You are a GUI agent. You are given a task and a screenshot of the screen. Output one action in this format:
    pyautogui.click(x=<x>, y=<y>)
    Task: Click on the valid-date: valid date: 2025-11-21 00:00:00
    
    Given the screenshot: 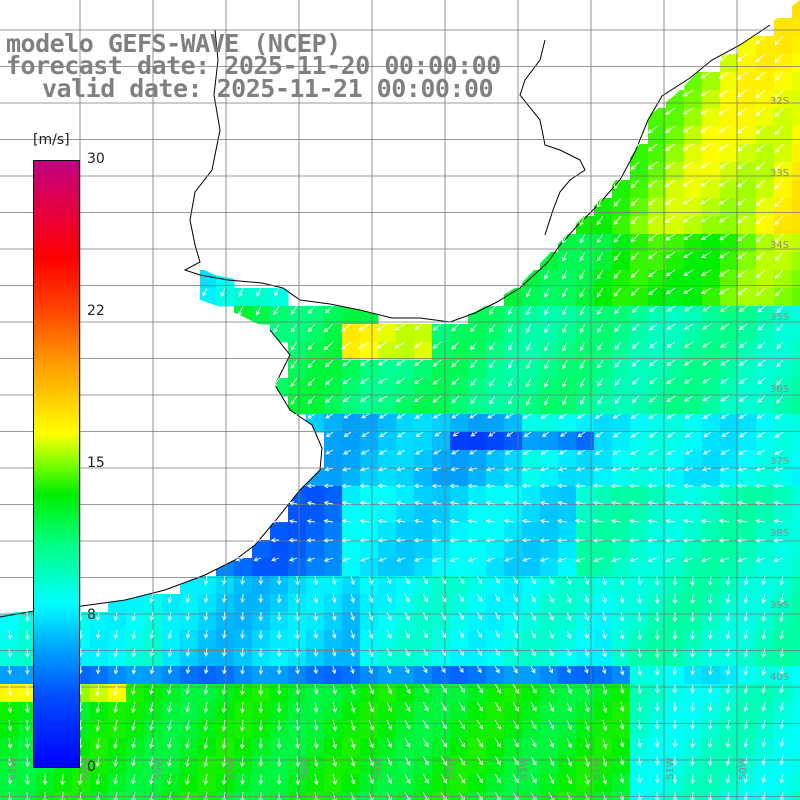 What is the action you would take?
    pyautogui.click(x=268, y=88)
    